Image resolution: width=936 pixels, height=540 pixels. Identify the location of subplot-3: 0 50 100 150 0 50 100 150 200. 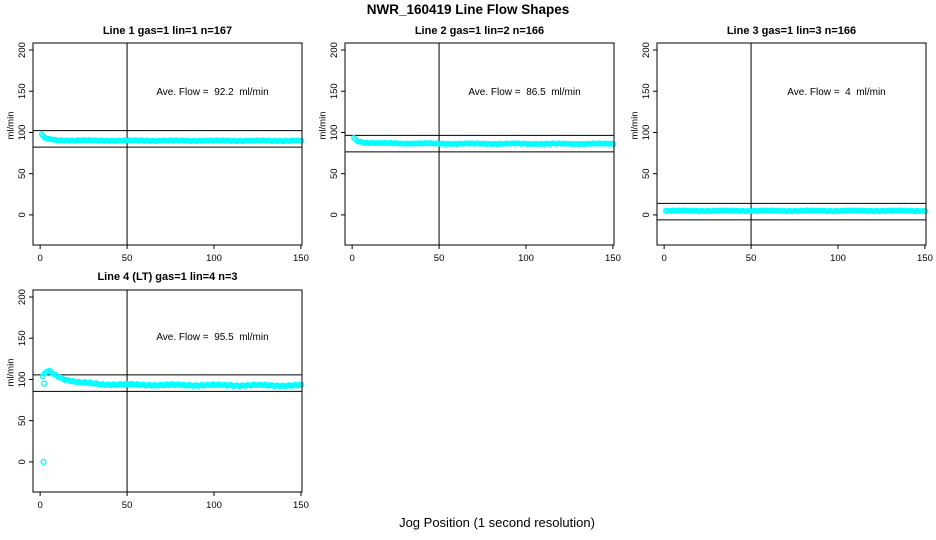
(787, 153).